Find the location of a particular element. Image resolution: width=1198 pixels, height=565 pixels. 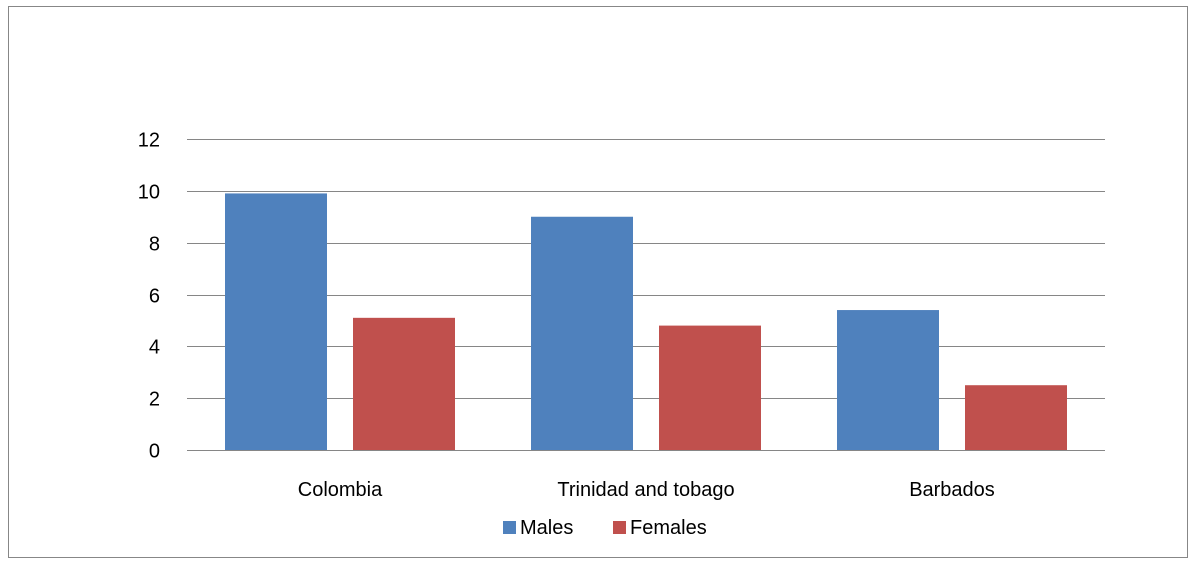

y-tick-label-2: 2 is located at coordinates (154, 400).